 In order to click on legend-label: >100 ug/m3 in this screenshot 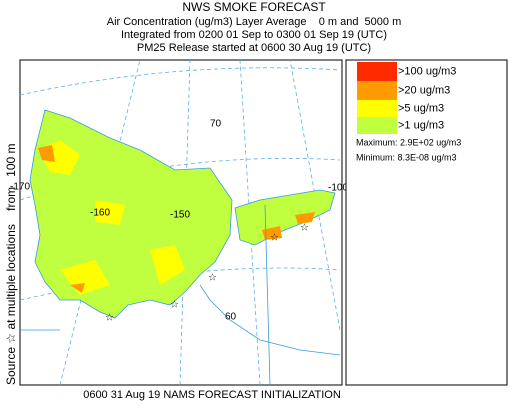, I will do `click(427, 71)`.